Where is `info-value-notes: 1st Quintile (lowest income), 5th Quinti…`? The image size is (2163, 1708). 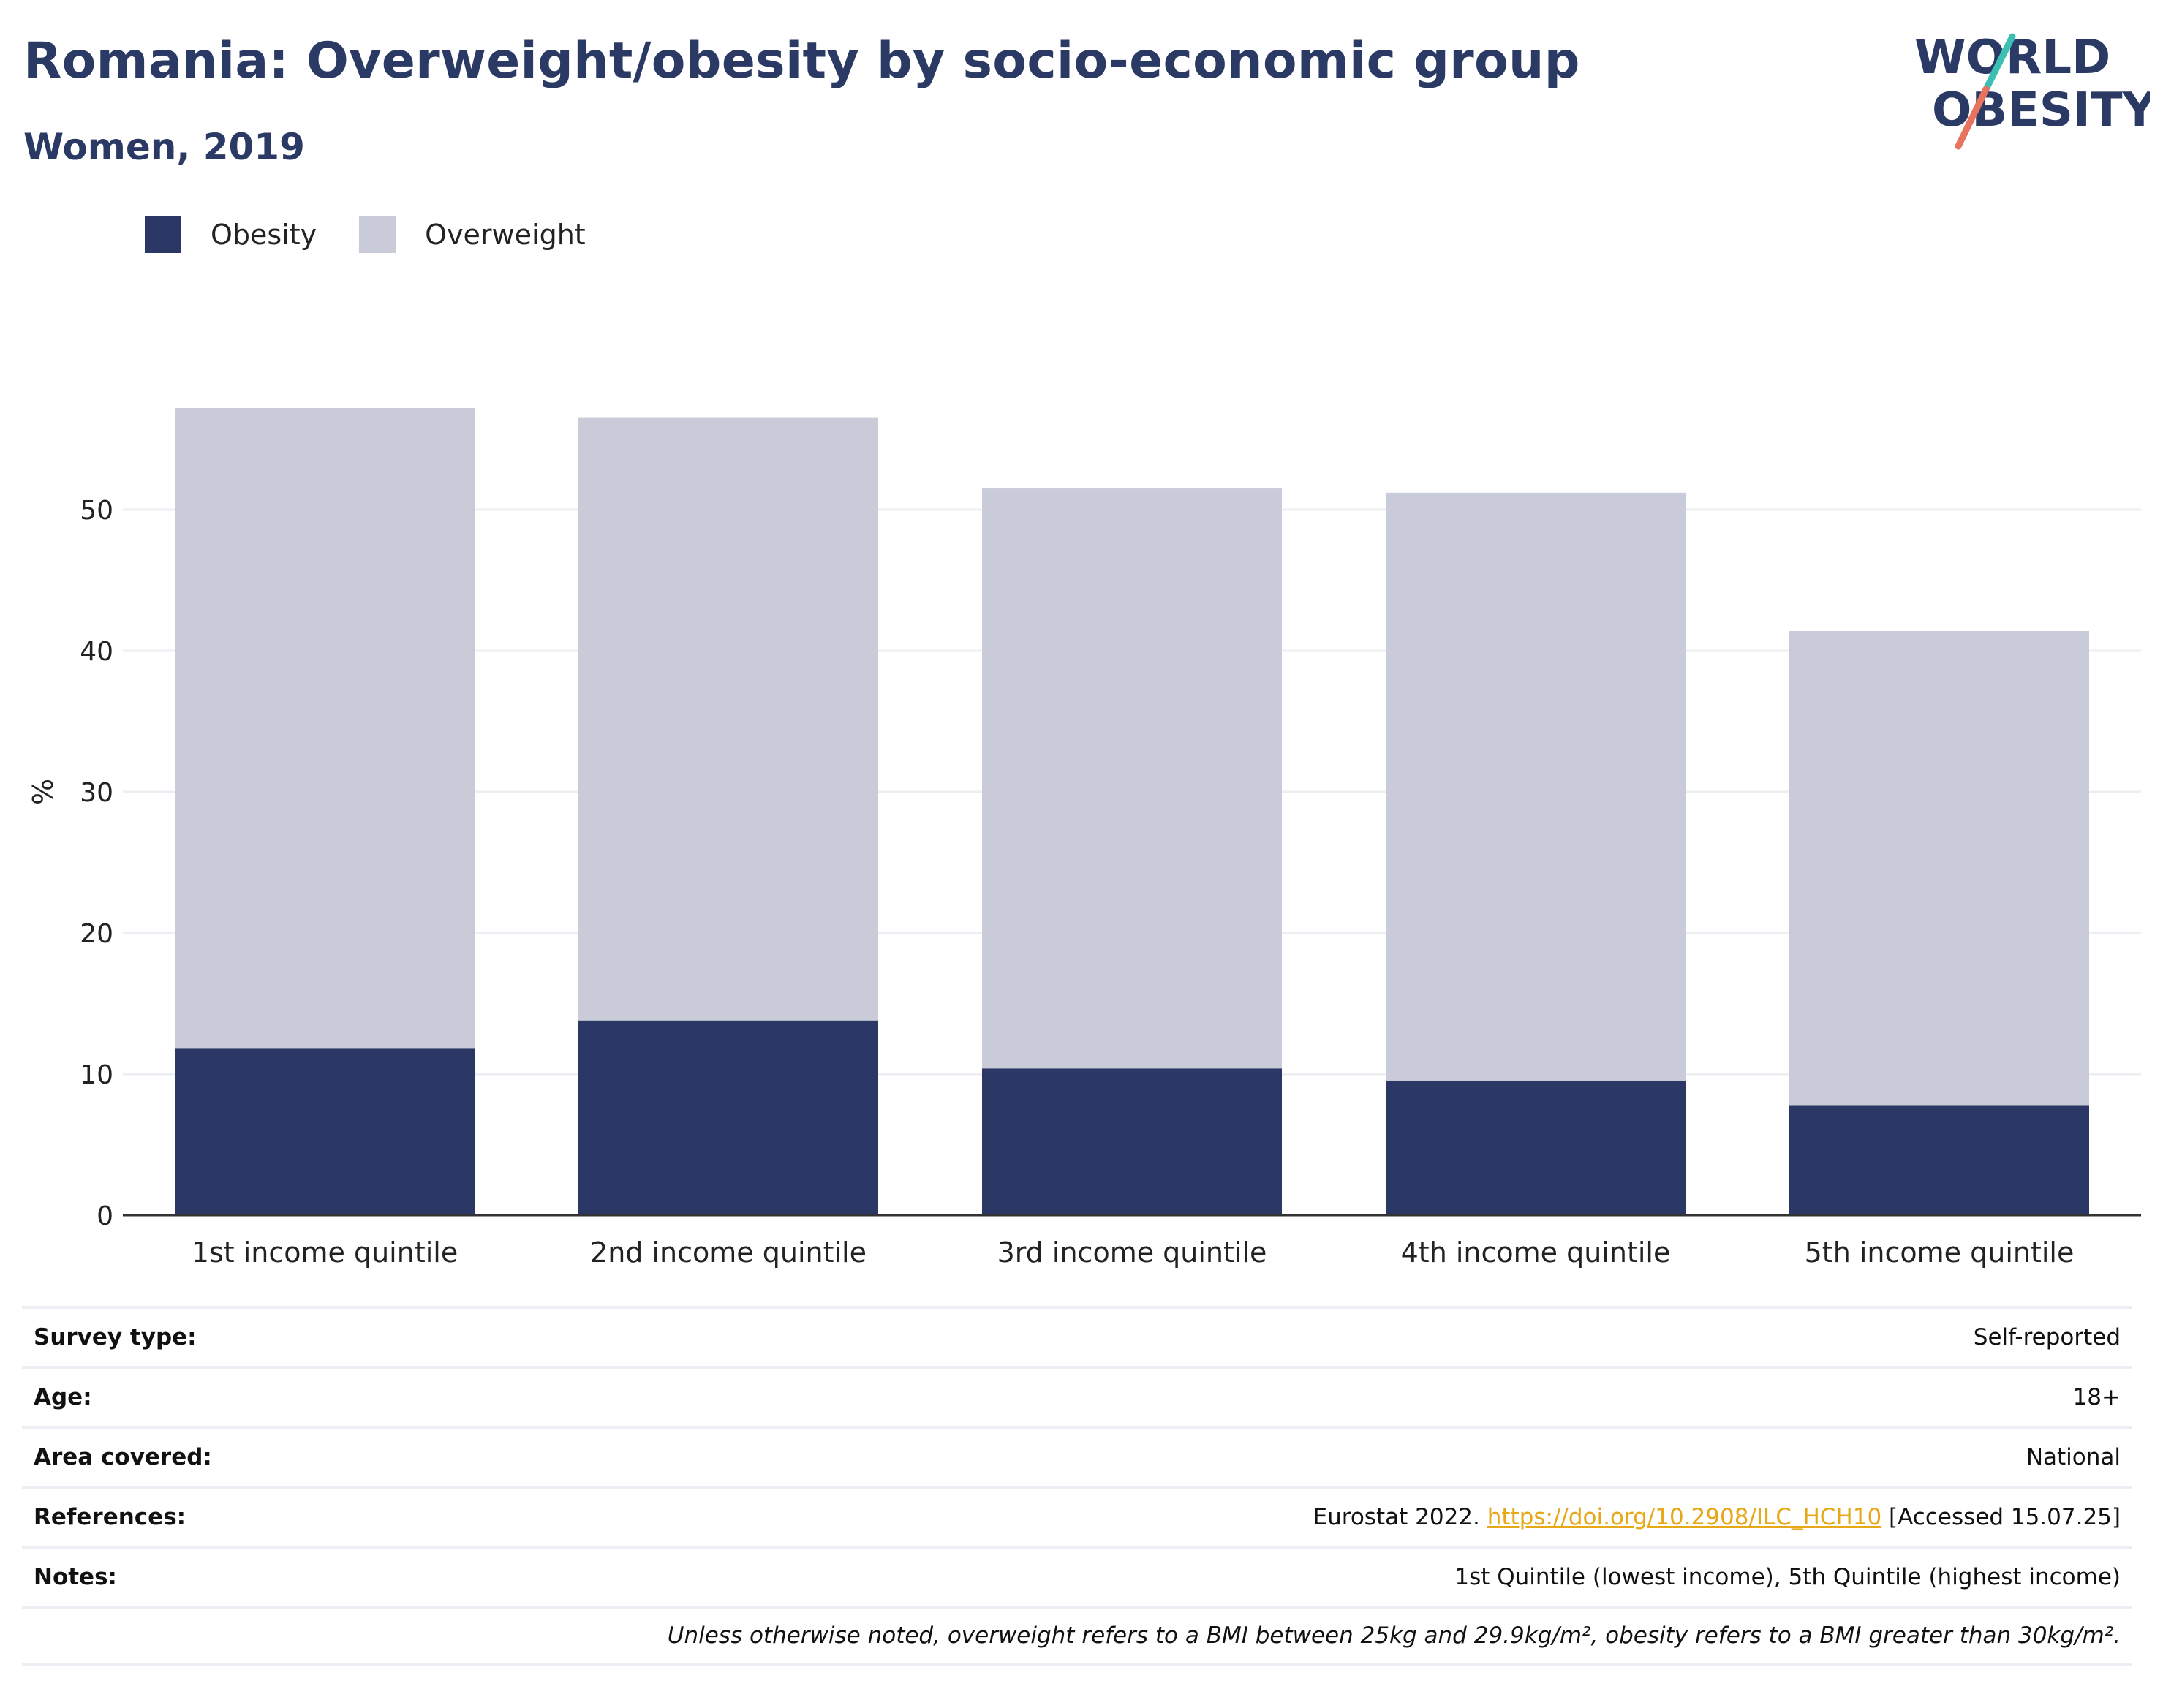 info-value-notes: 1st Quintile (lowest income), 5th Quinti… is located at coordinates (1788, 1577).